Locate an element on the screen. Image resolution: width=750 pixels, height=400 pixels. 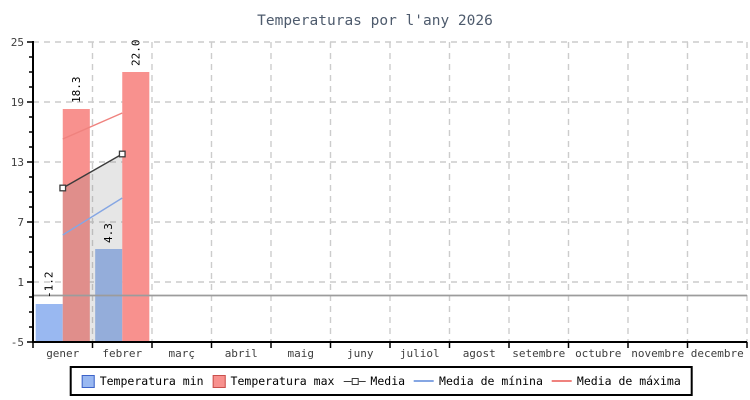
line-media is located at coordinates (92, 171).